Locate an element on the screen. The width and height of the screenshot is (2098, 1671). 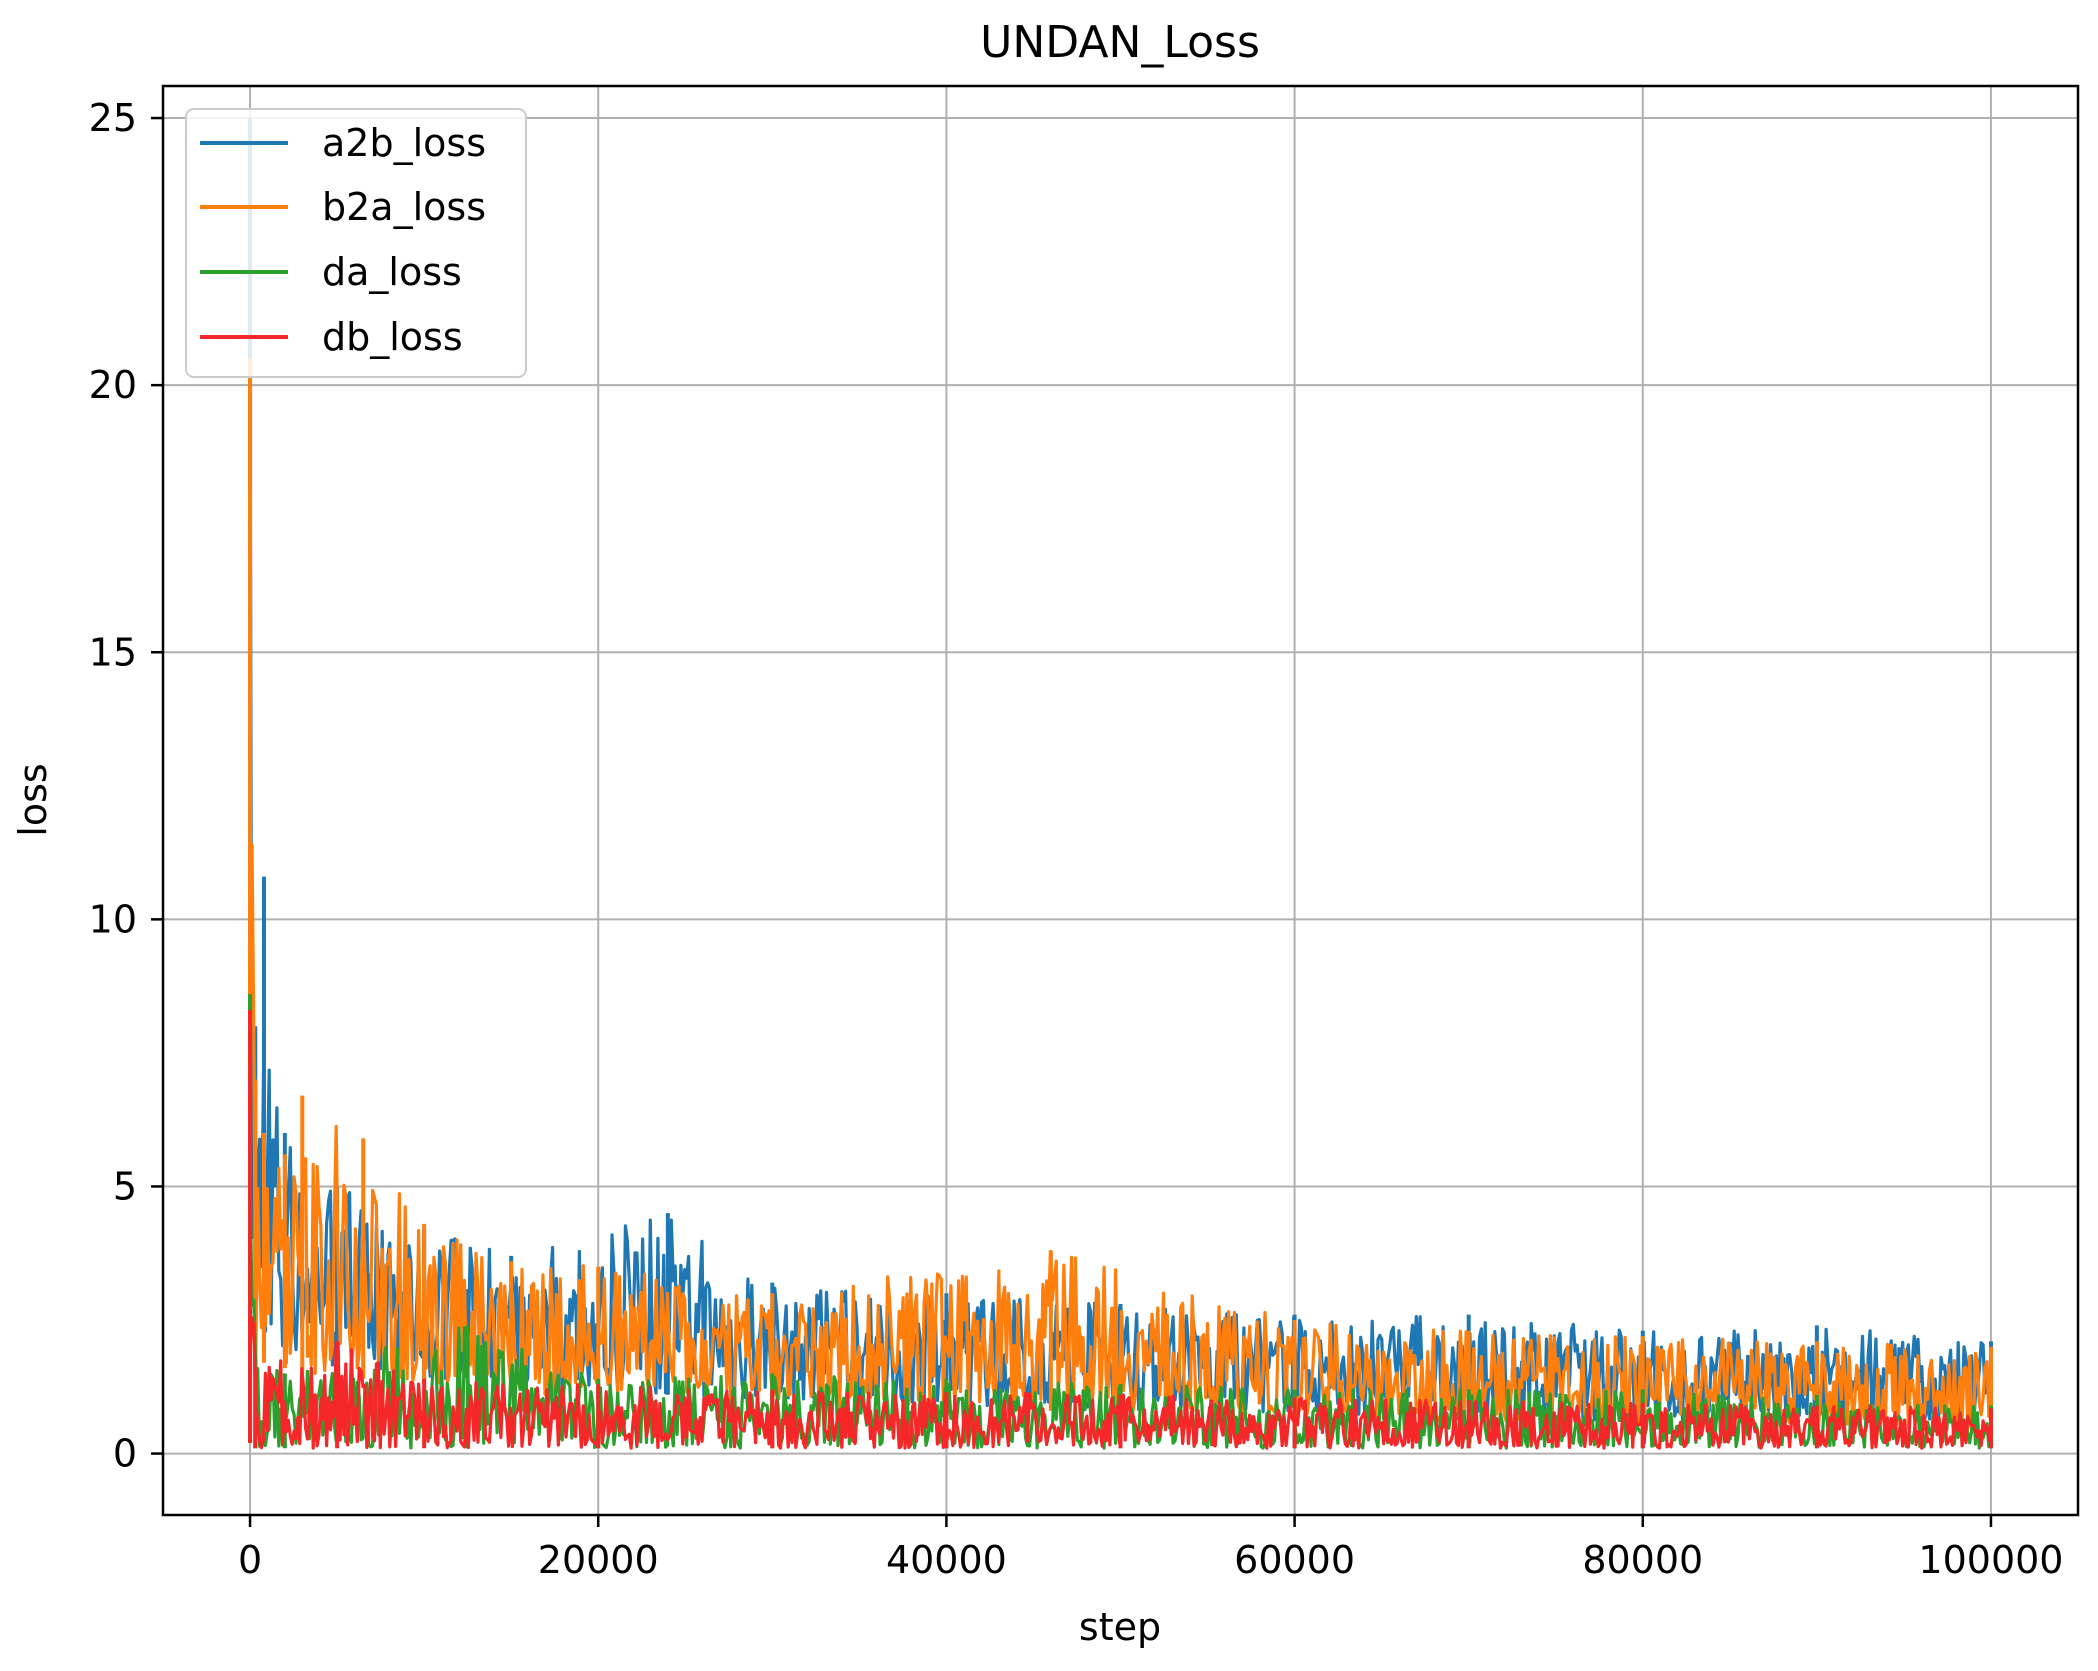
legend-box is located at coordinates (356, 243).